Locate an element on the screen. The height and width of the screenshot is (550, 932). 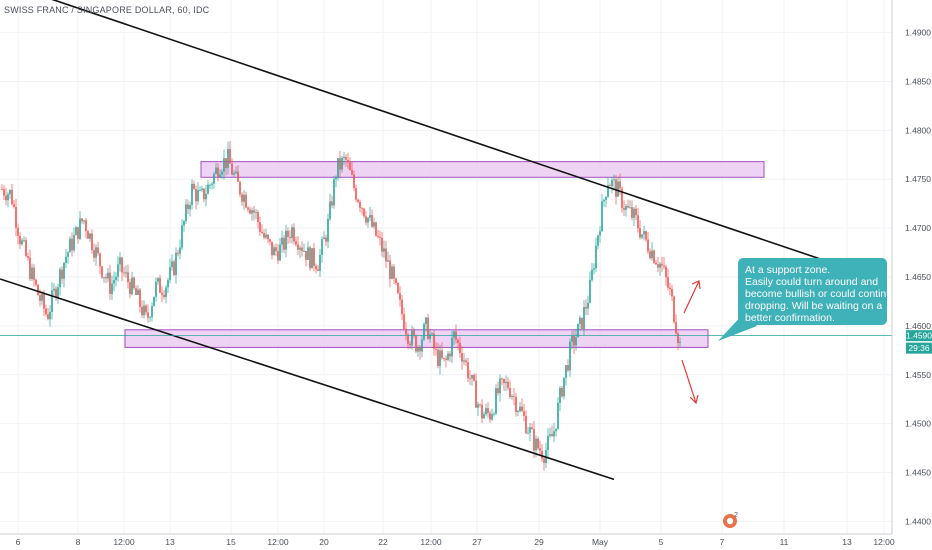
time-tick: 8 is located at coordinates (78, 542).